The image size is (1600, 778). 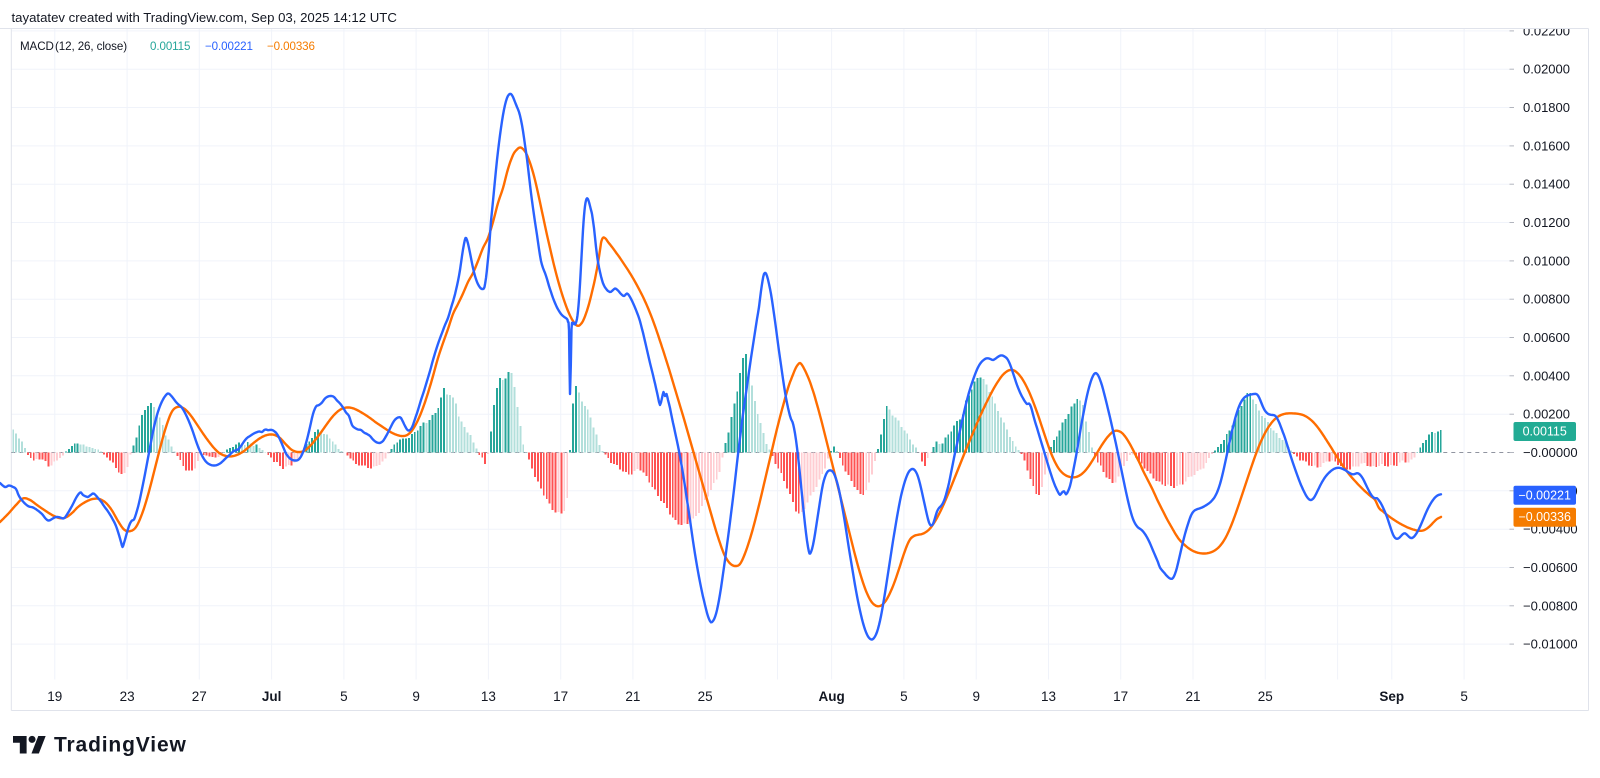 What do you see at coordinates (1546, 299) in the screenshot?
I see `svg-text: 0.00800` at bounding box center [1546, 299].